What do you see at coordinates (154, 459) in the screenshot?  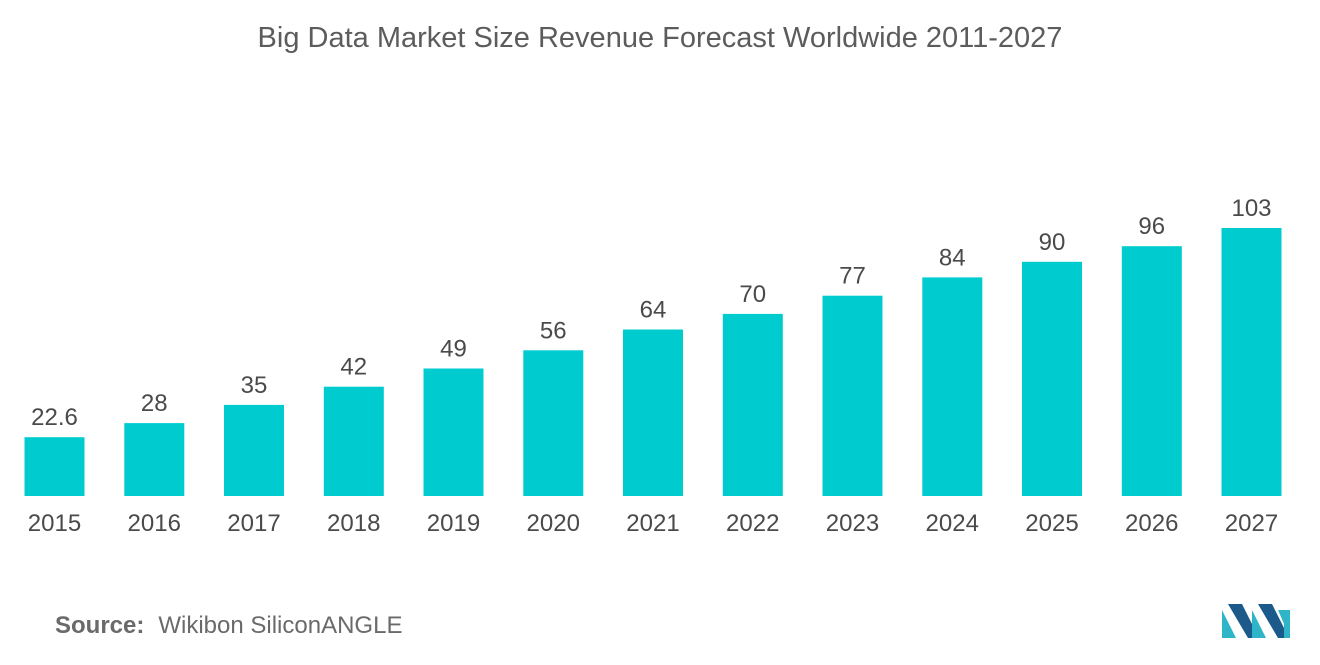 I see `bar-2016` at bounding box center [154, 459].